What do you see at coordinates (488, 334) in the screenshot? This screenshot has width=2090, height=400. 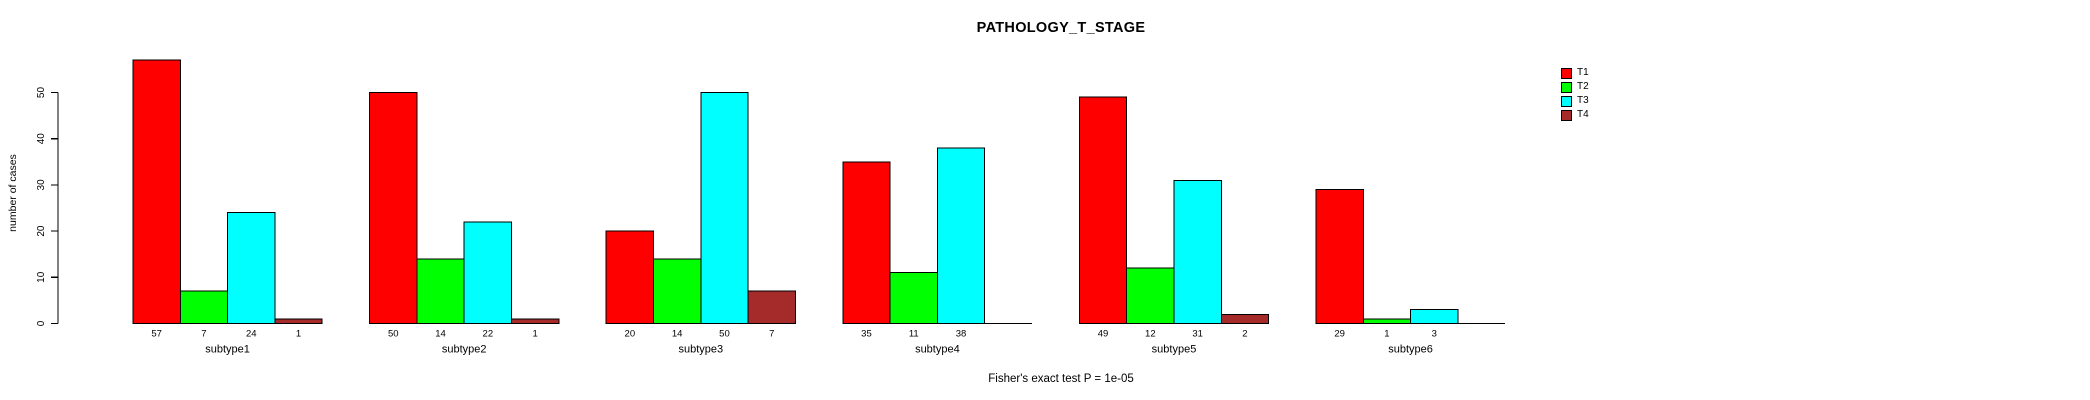 I see `bar-value-label-subtype2-T3: 22` at bounding box center [488, 334].